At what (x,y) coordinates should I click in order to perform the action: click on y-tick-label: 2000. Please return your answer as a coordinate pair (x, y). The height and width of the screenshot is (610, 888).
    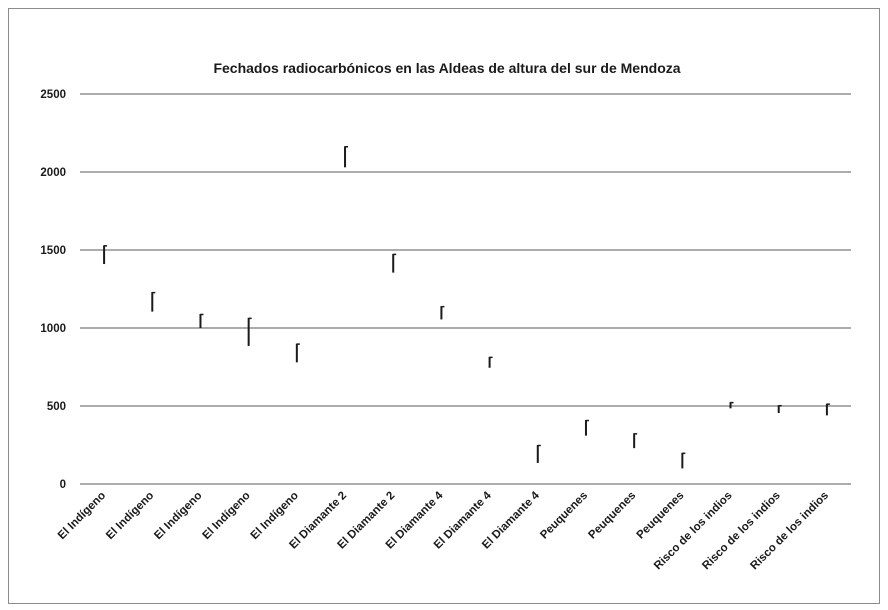
    Looking at the image, I should click on (53, 173).